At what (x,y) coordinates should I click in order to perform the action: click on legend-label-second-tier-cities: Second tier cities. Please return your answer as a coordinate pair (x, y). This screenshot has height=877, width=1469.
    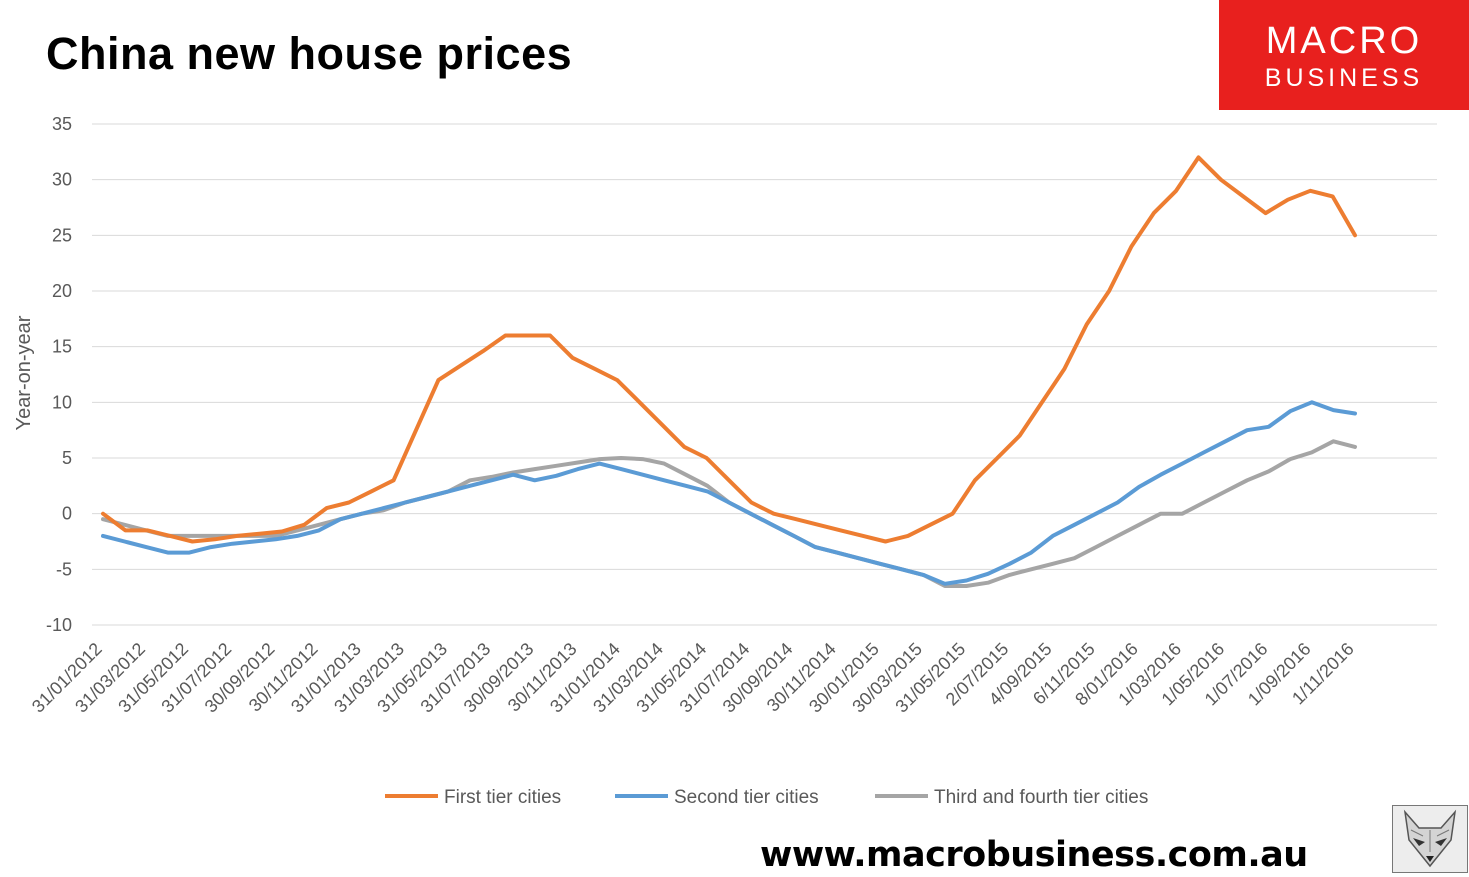
    Looking at the image, I should click on (746, 797).